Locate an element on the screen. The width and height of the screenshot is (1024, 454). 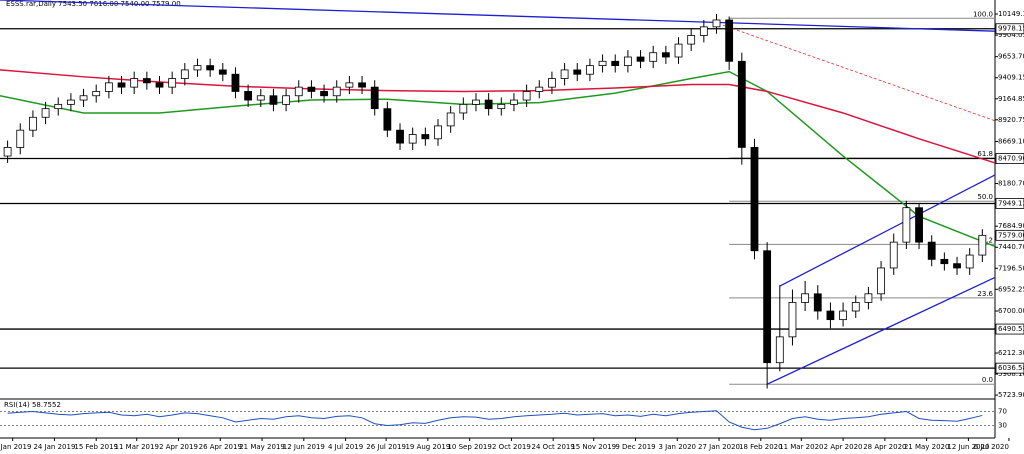
y-tick-label: 10149.10 is located at coordinates (1011, 14).